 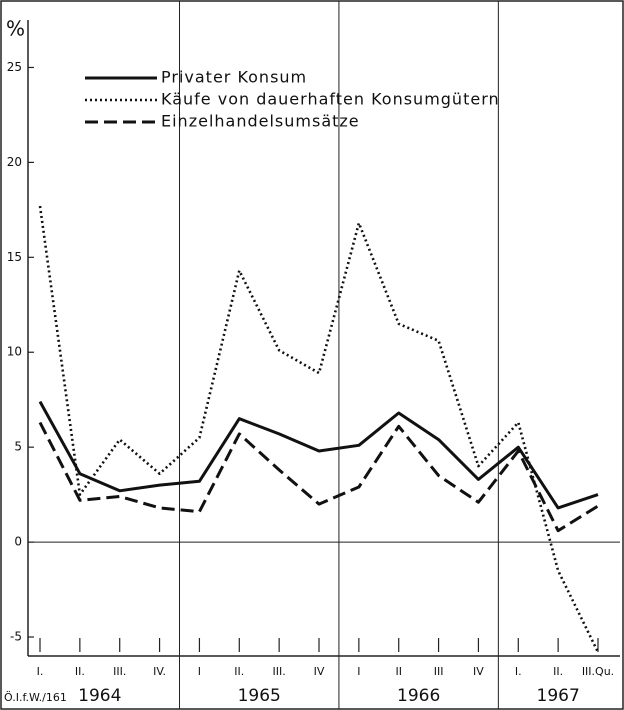 I want to click on x-tick-label: IV., so click(x=159, y=671).